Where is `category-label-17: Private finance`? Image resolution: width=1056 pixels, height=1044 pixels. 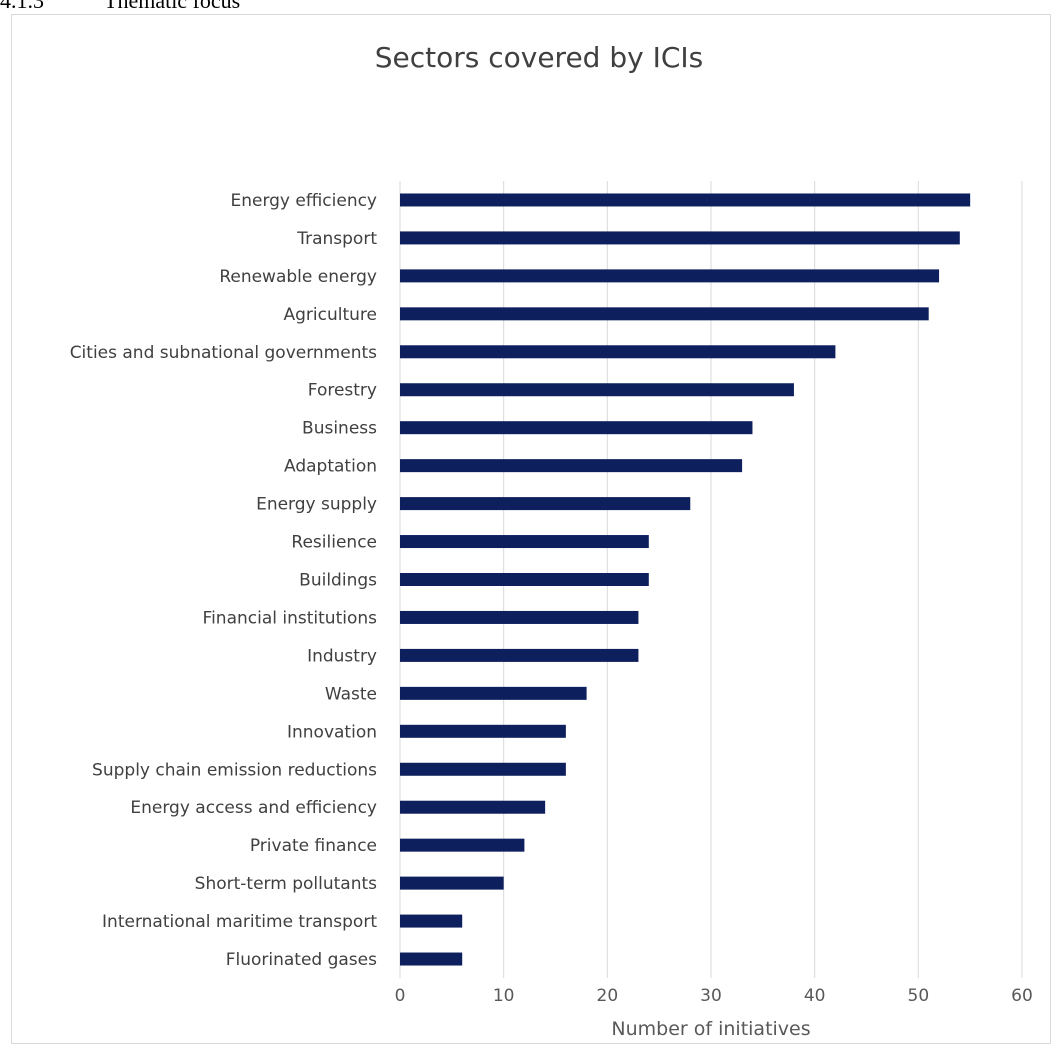
category-label-17: Private finance is located at coordinates (313, 846).